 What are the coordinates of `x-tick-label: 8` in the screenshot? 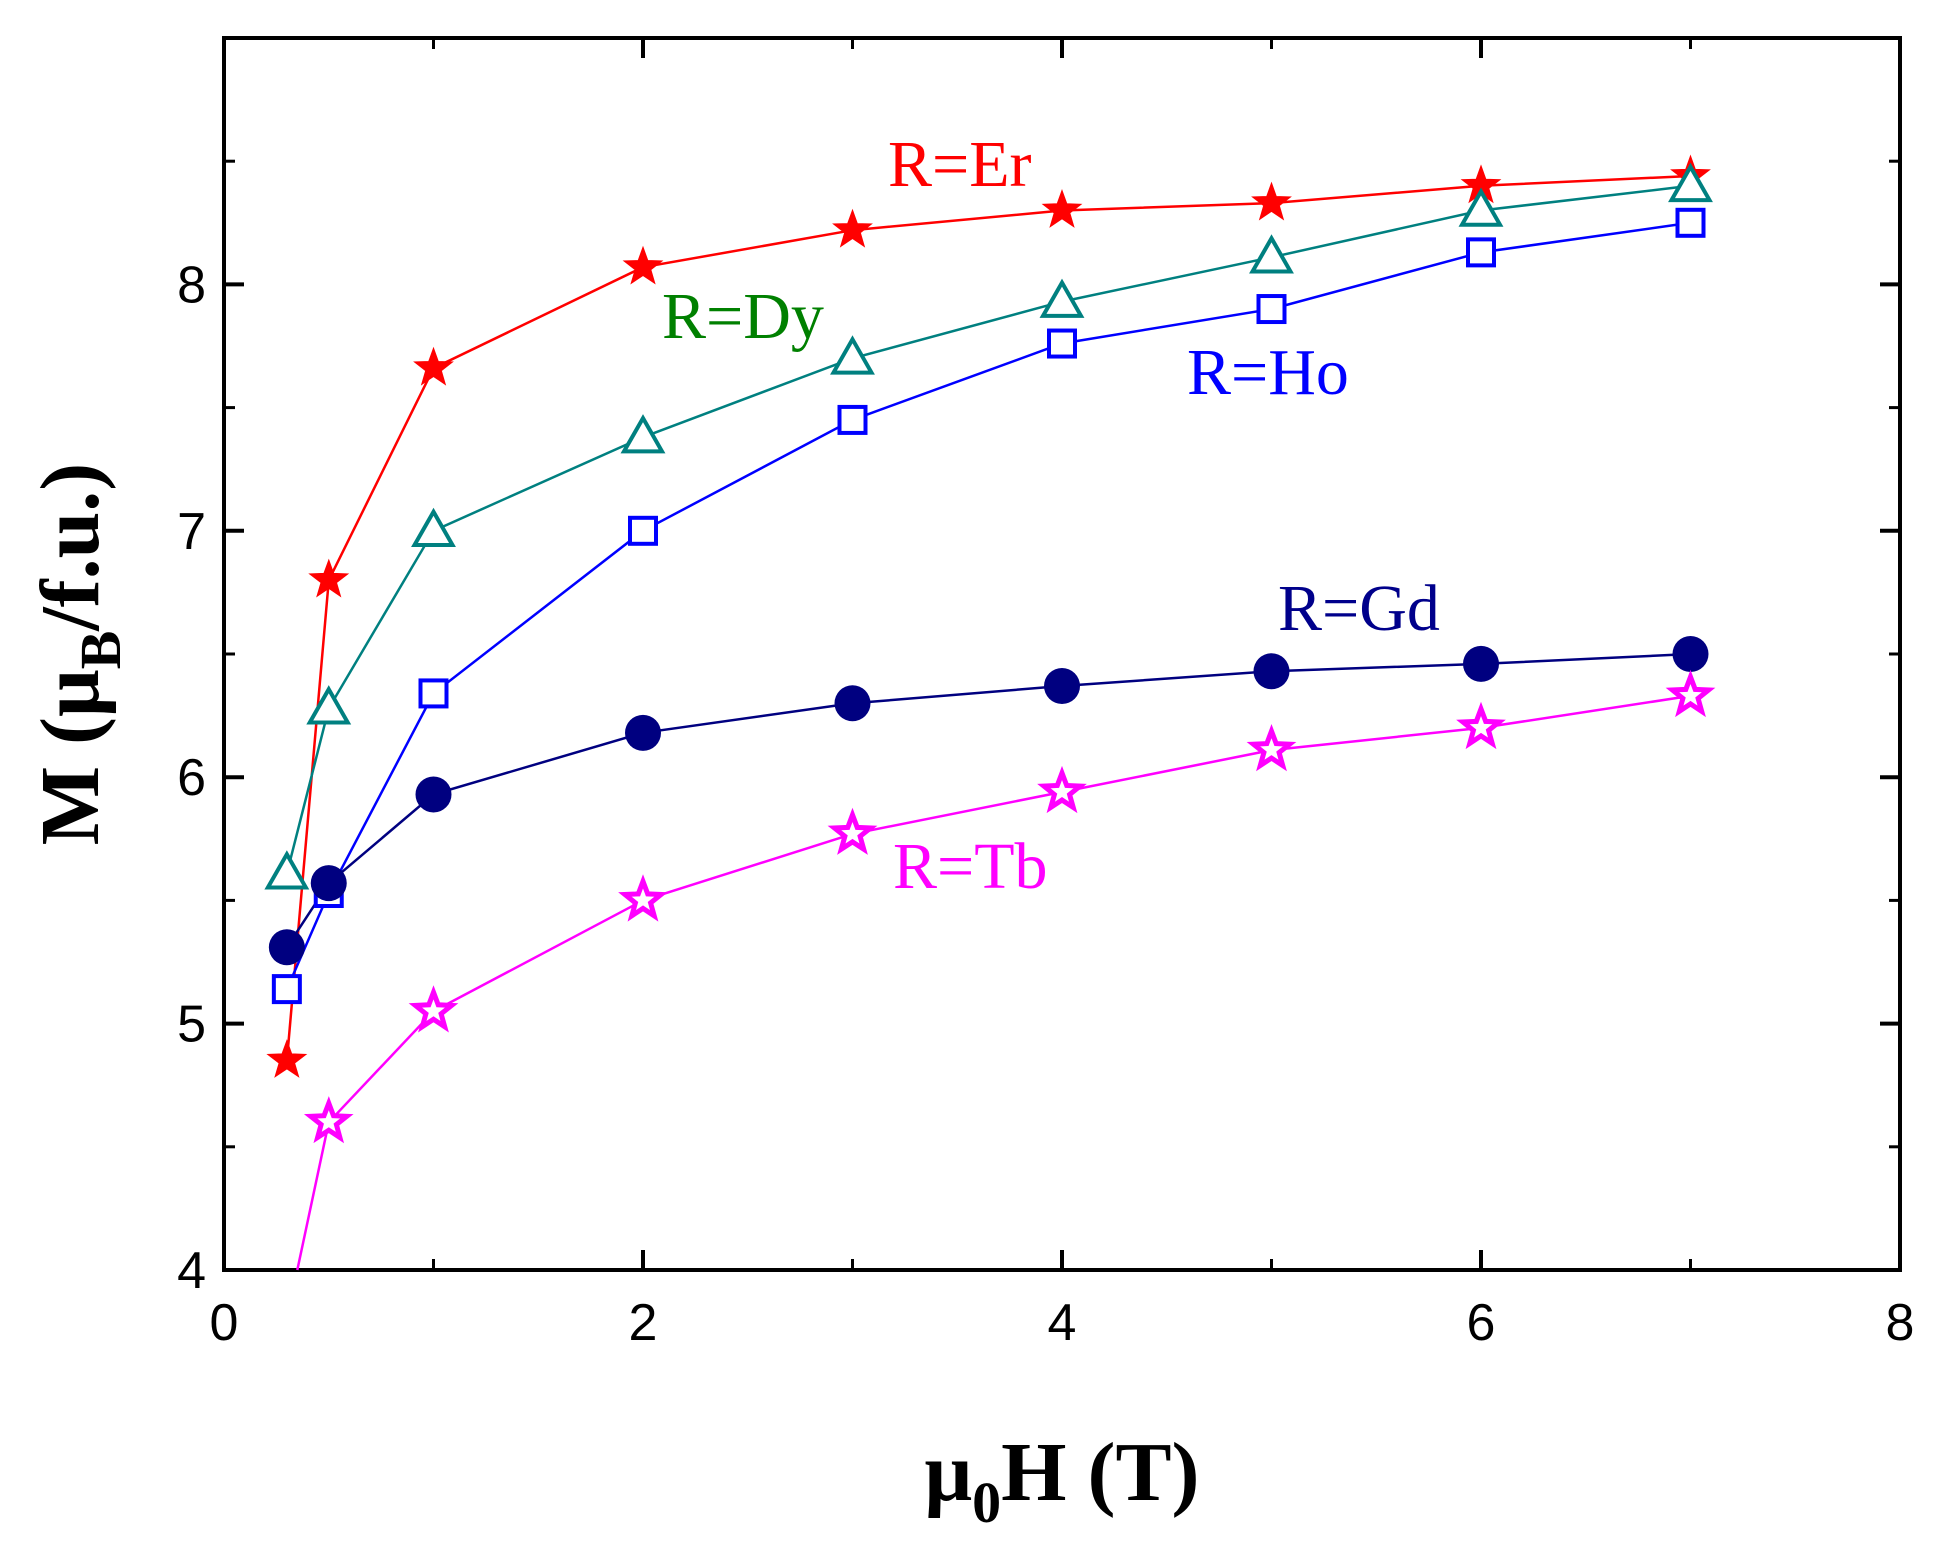 It's located at (1900, 1323).